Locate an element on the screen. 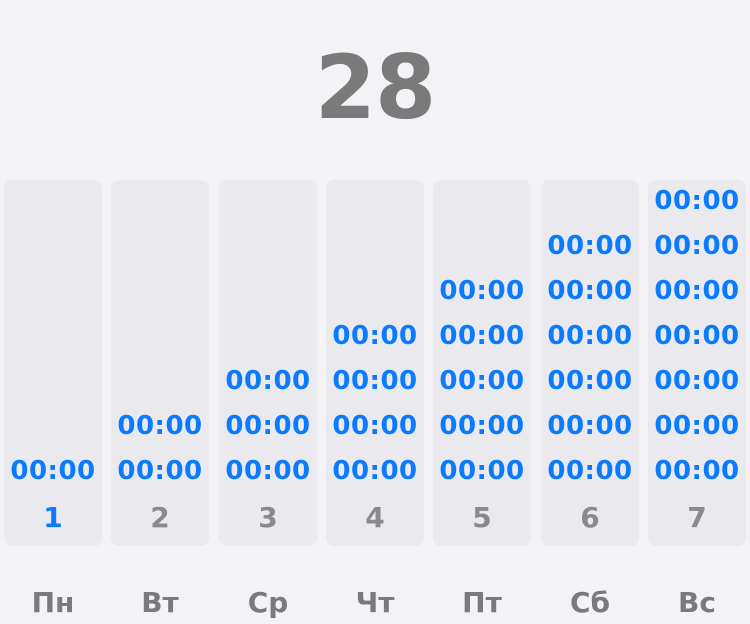  day-column-3: 00:00 00:00 00:00 3 is located at coordinates (268, 363).